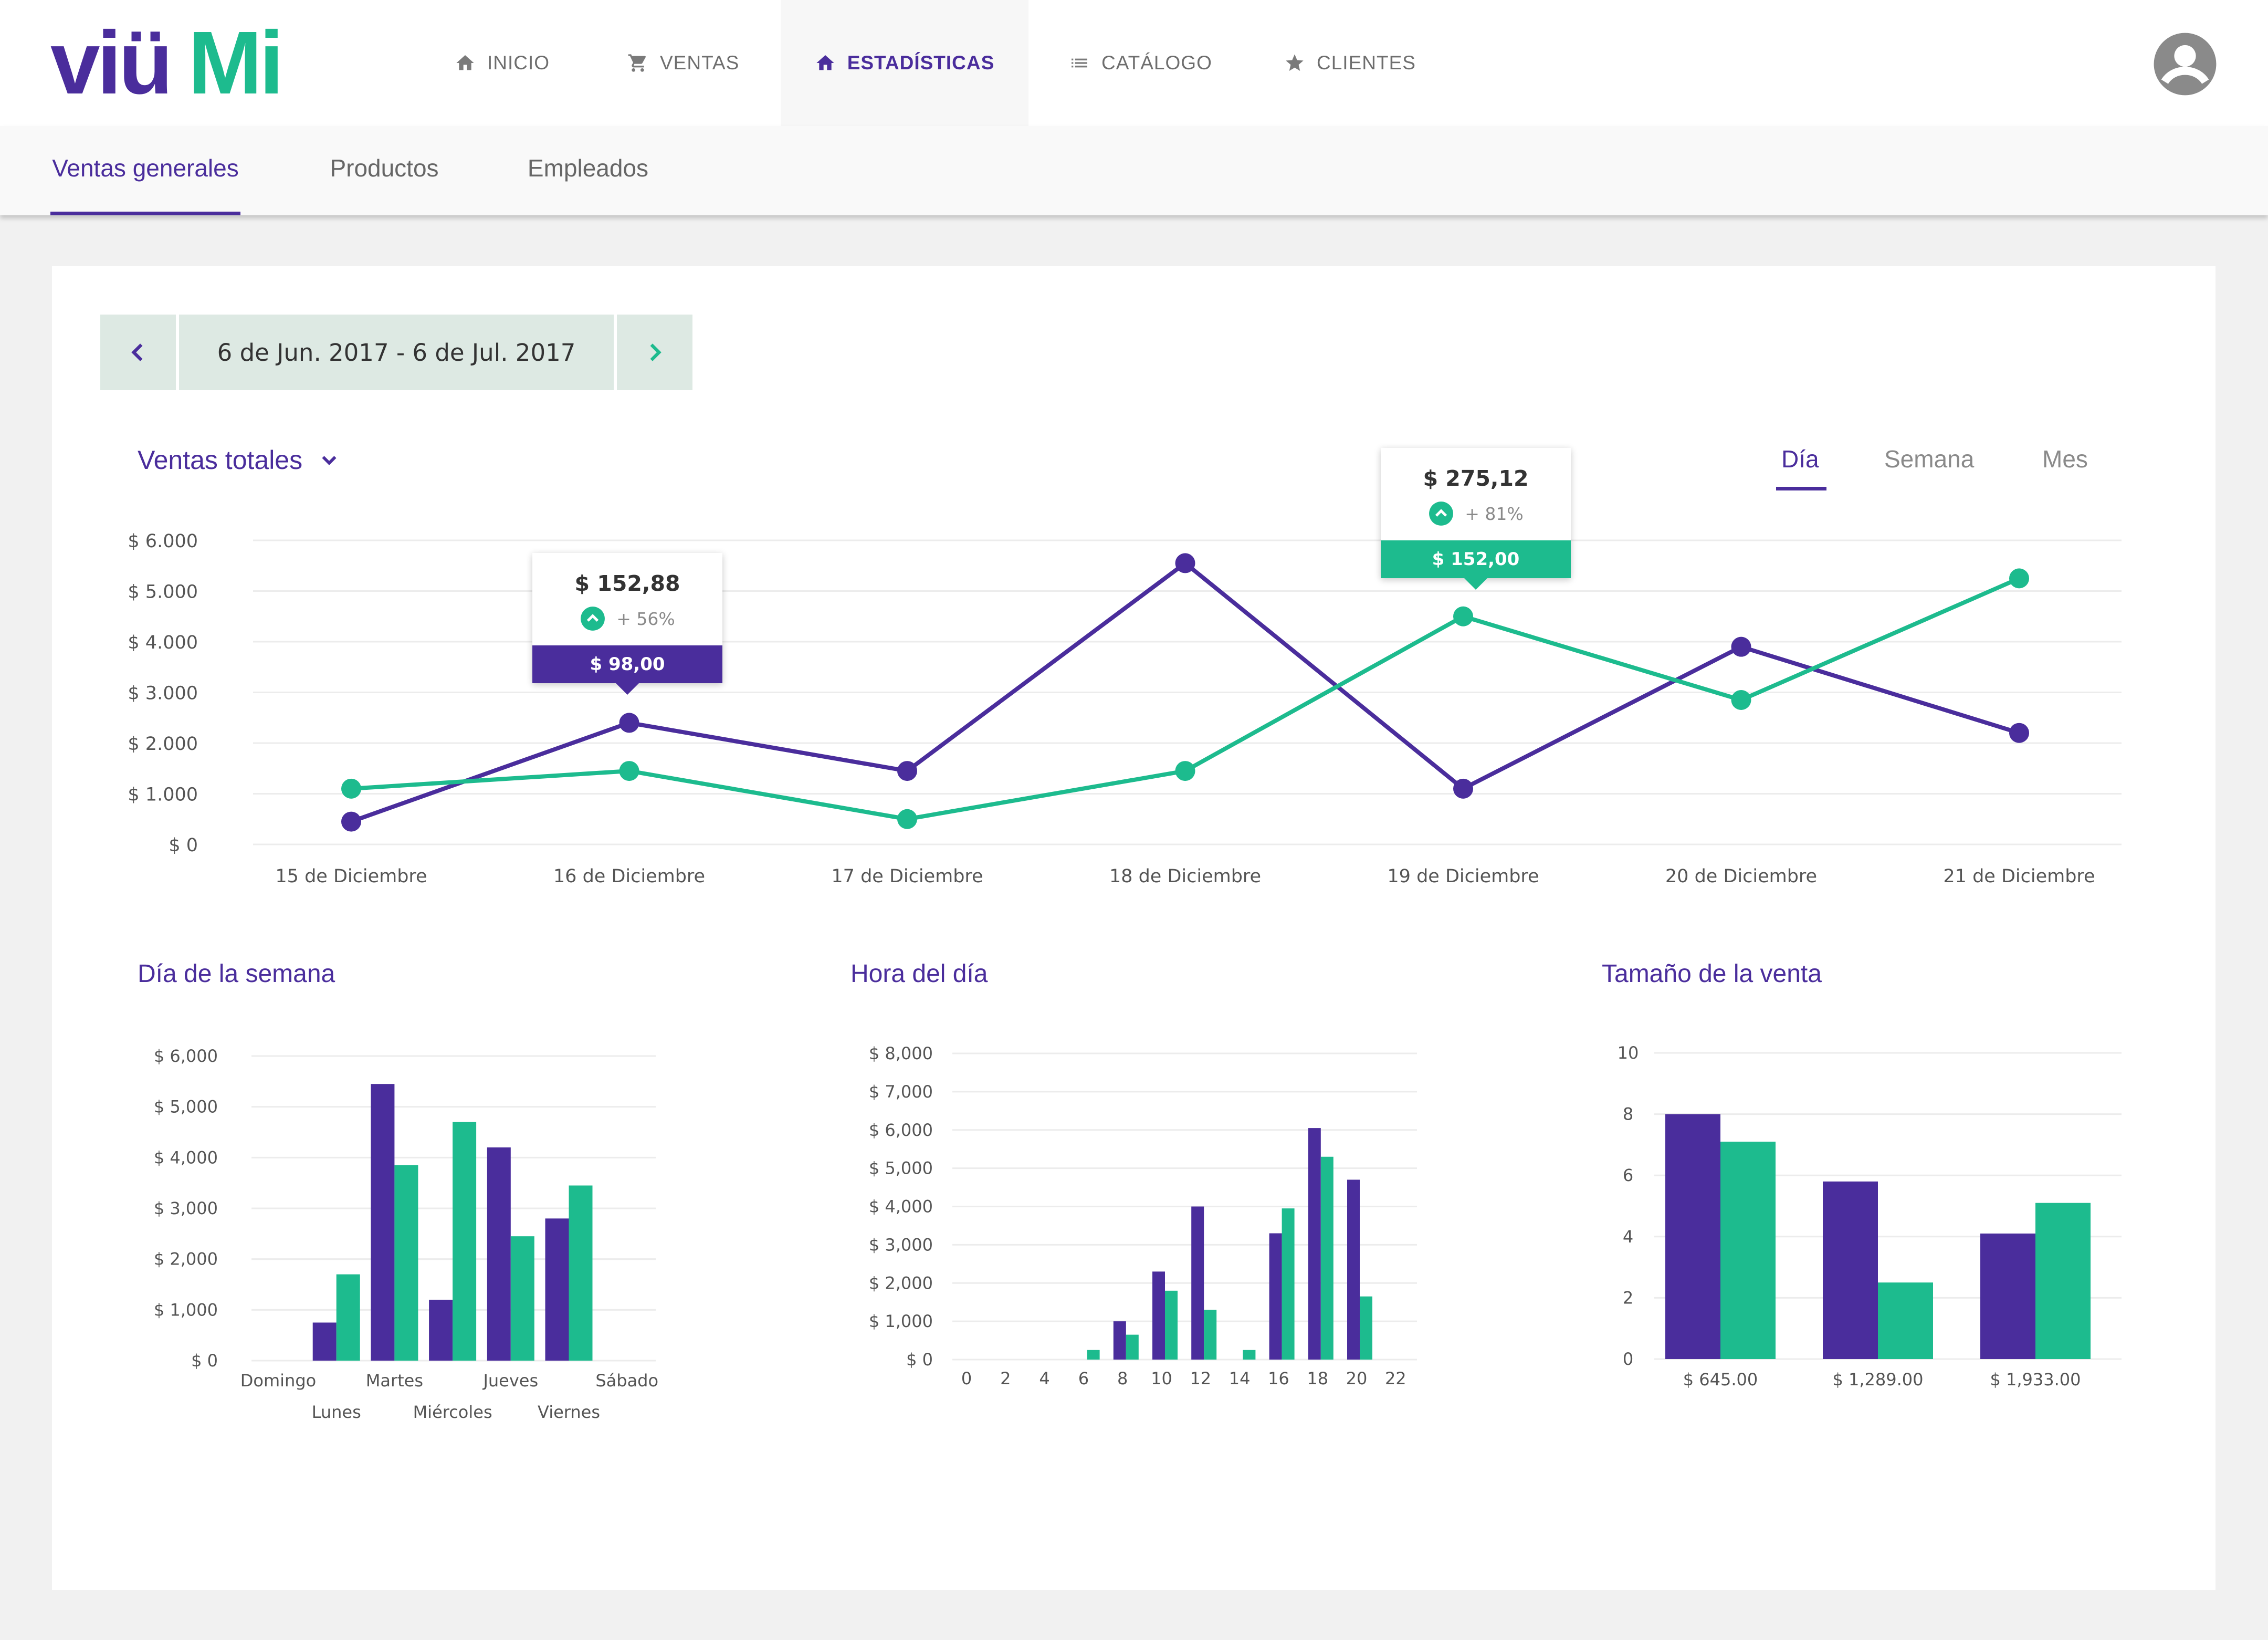  I want to click on tooltip-change: + 81%, so click(1476, 513).